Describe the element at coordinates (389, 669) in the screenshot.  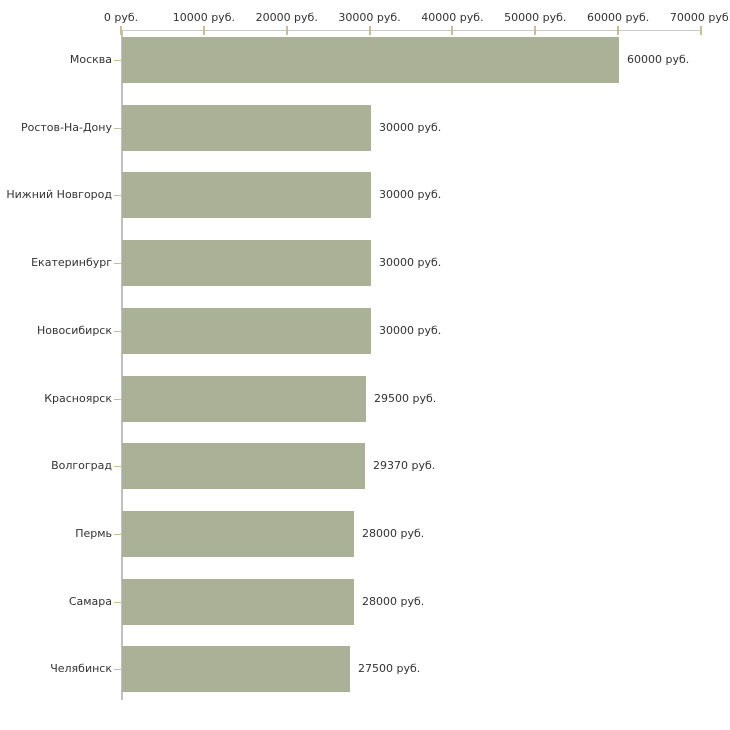
I see `value-label: 27500 руб.` at that location.